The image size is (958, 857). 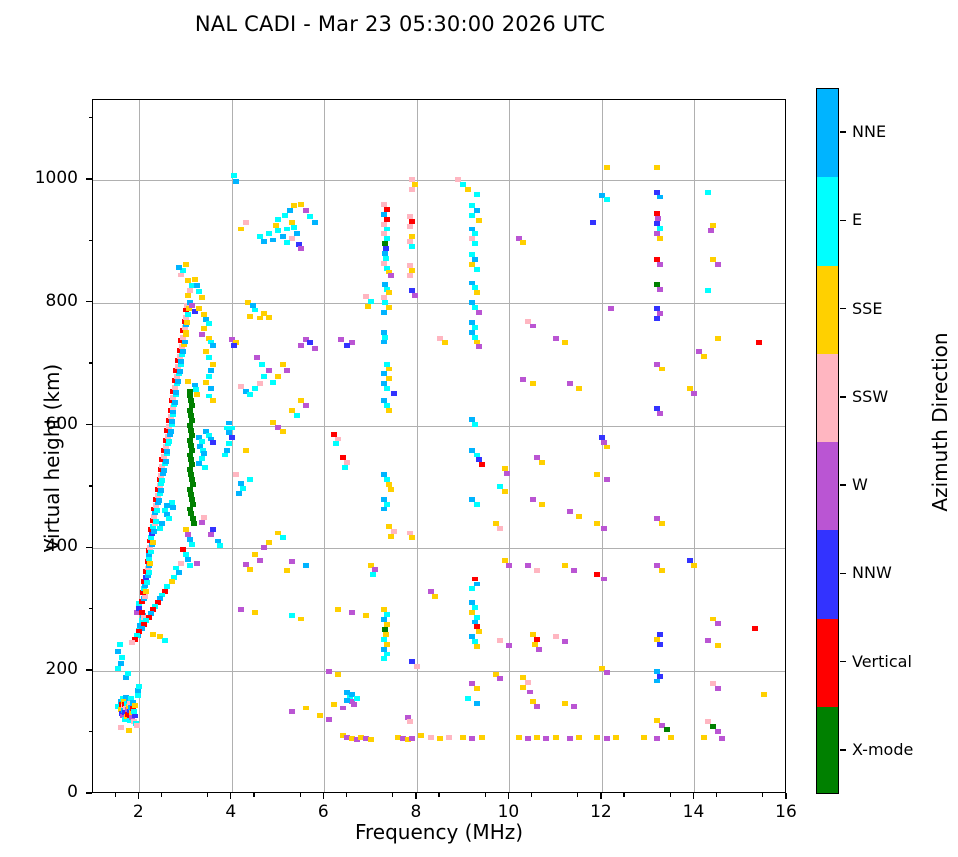 I want to click on y-tick-label: 200, so click(x=61, y=669).